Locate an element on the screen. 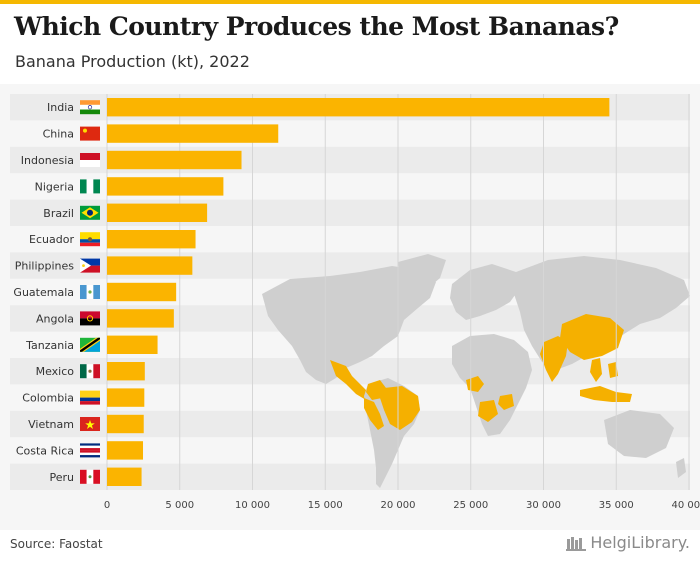  map-north-america is located at coordinates (349, 325).